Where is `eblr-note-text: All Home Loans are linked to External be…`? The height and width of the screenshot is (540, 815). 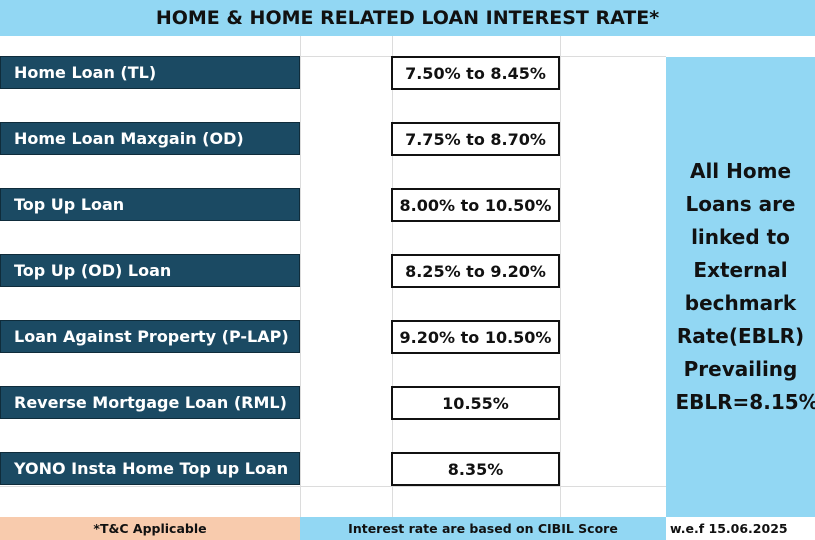 eblr-note-text: All Home Loans are linked to External be… is located at coordinates (745, 286).